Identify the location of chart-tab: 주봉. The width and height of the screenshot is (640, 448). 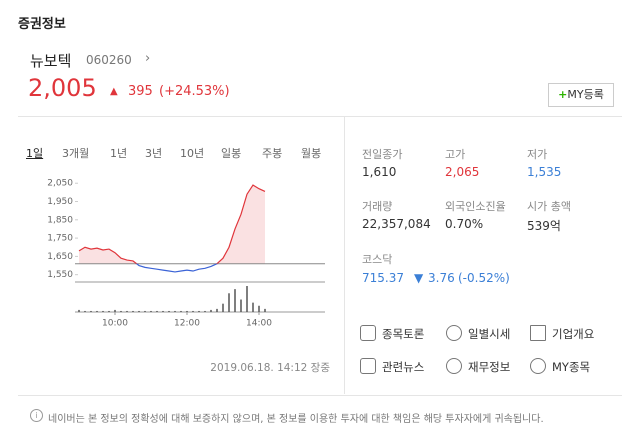
(272, 153).